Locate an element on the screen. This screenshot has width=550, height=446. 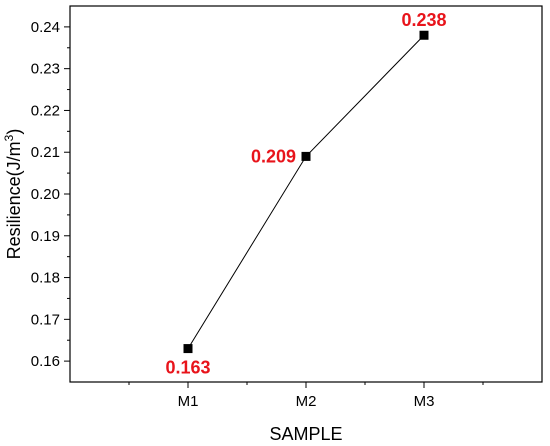
y-axis: 0.16 0.17 0.18 0.19 0.20 0.21 0.22 0.23 0.24 is located at coordinates (50, 194).